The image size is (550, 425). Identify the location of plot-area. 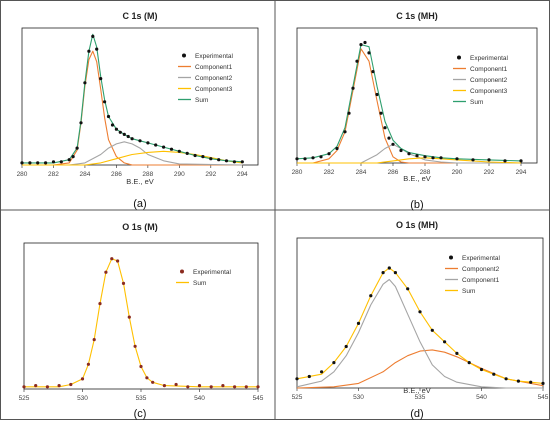
(417, 95).